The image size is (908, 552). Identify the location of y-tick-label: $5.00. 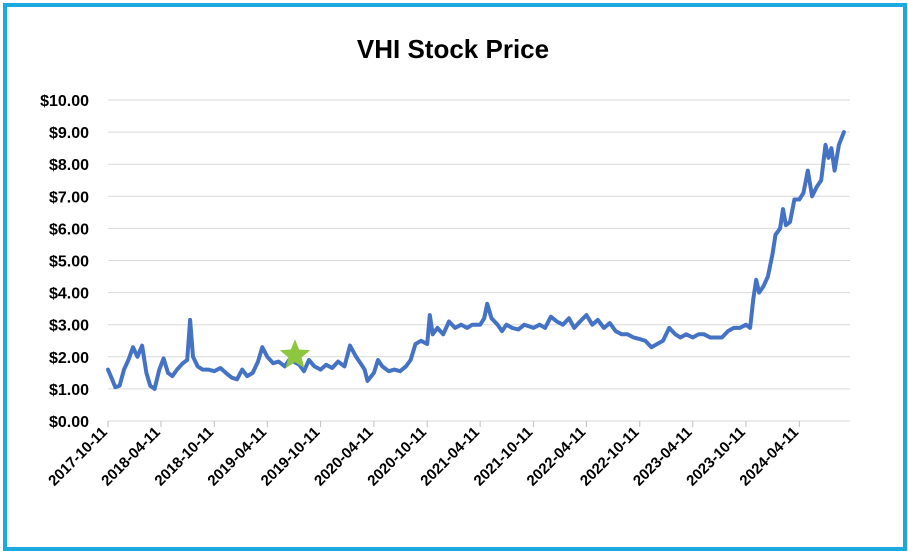
(69, 262).